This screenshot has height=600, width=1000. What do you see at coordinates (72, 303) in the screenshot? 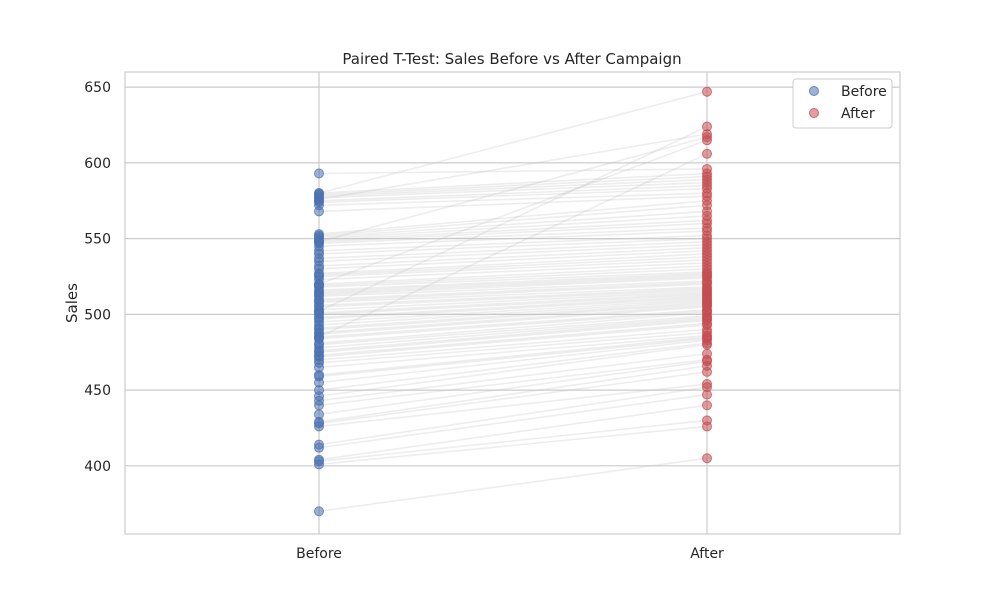
I see `y-axis-title: Sales` at bounding box center [72, 303].